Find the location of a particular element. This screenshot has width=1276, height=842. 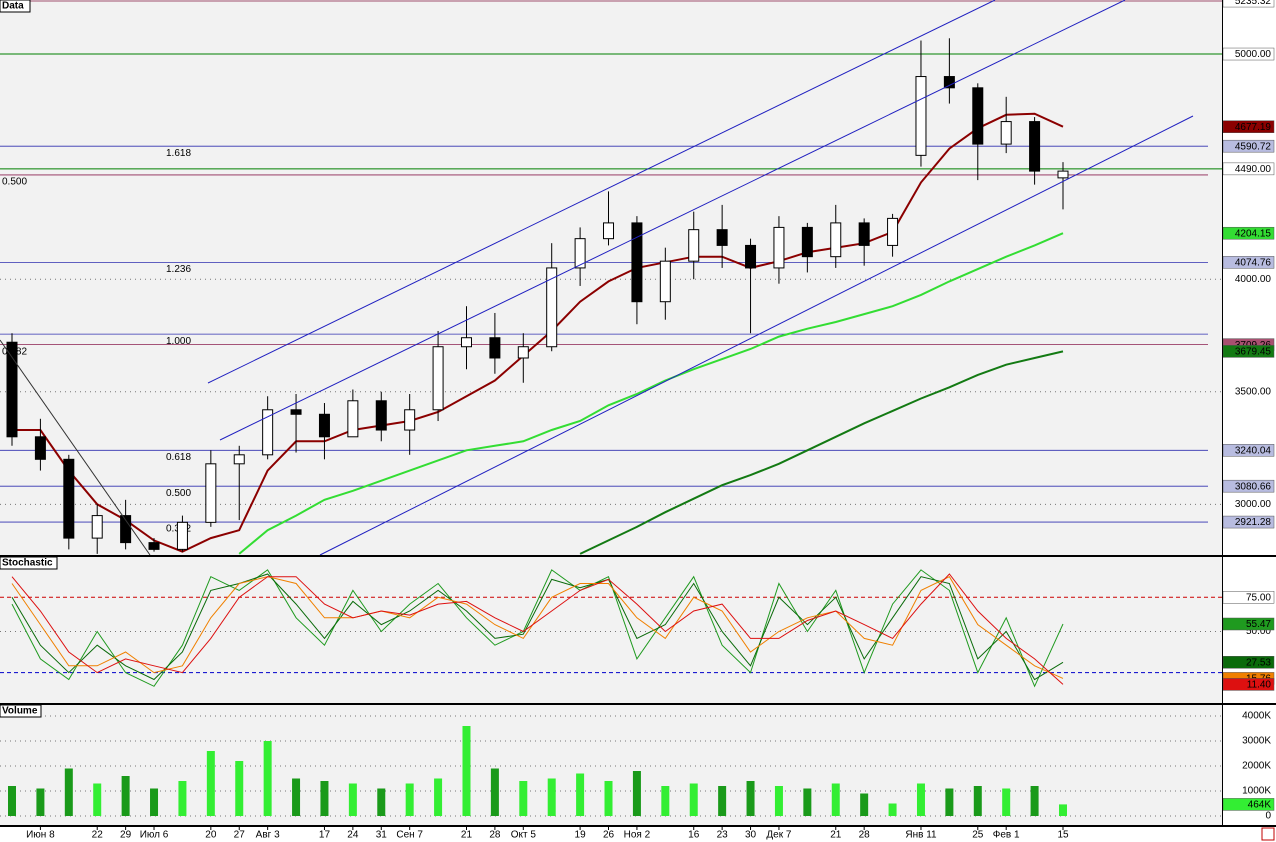

fib-ratio-label: 1.618 is located at coordinates (178, 153).